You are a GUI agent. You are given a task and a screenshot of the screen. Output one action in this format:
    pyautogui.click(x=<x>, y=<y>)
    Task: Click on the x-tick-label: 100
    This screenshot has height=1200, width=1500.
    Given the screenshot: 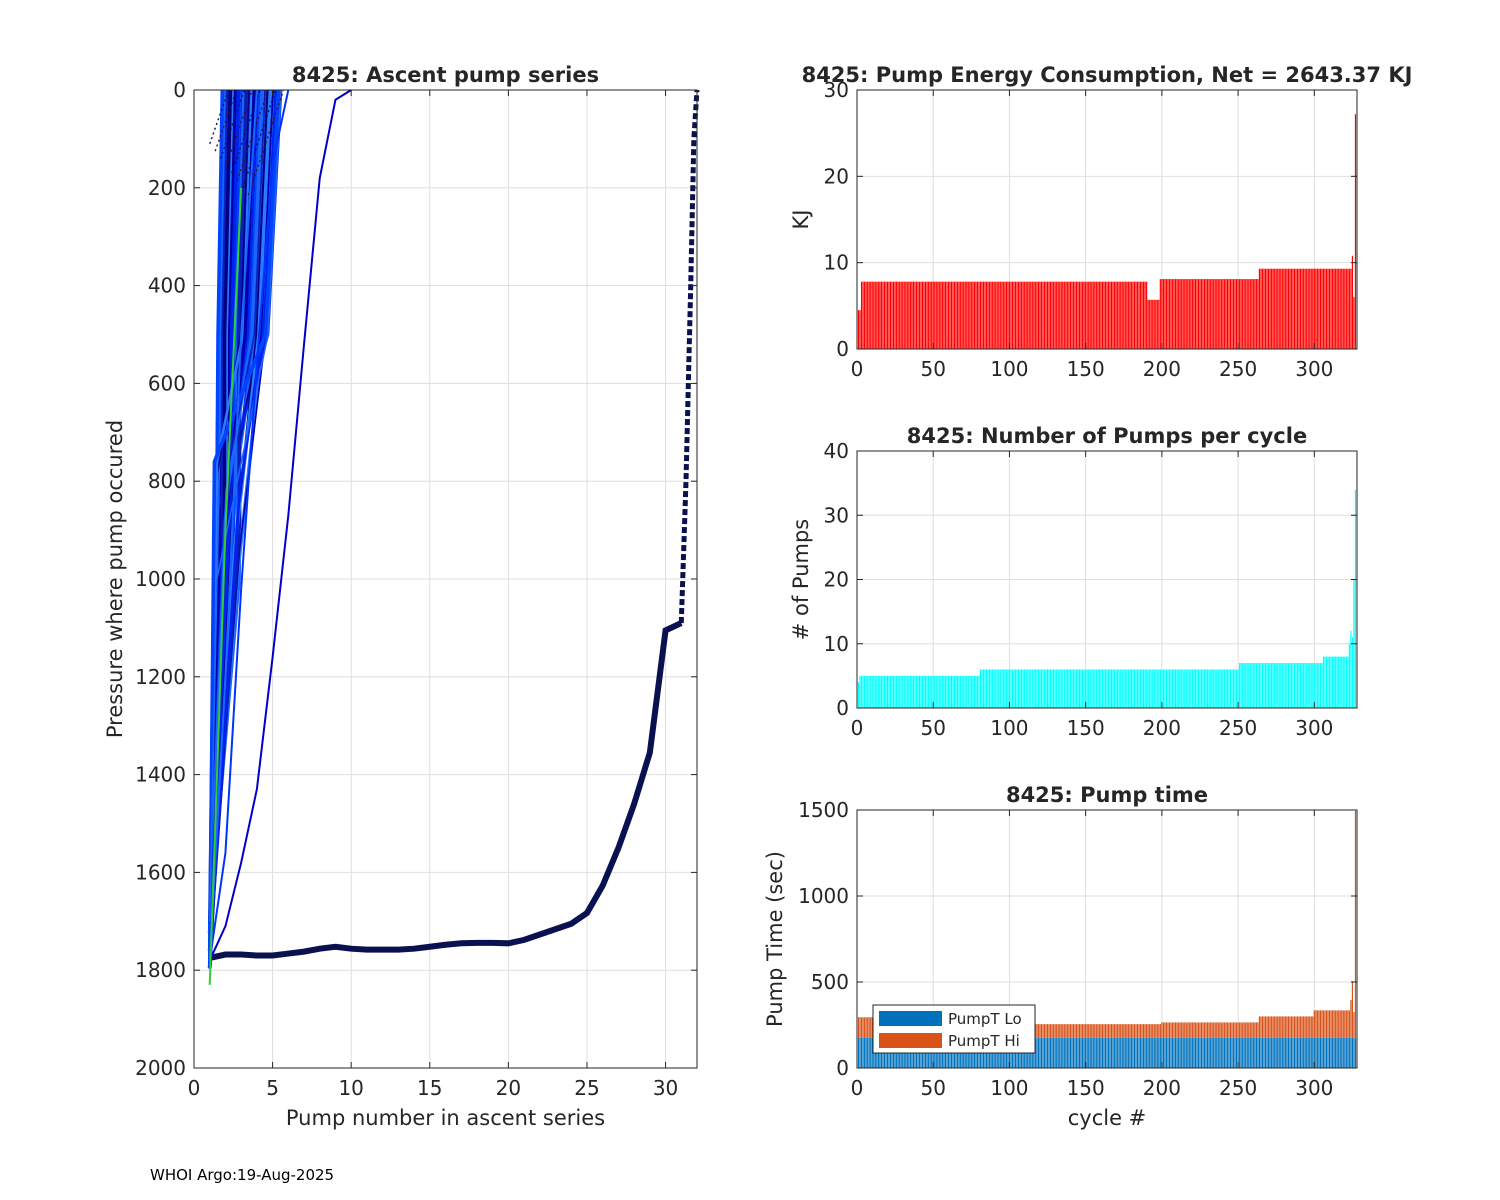 What is the action you would take?
    pyautogui.click(x=1009, y=369)
    